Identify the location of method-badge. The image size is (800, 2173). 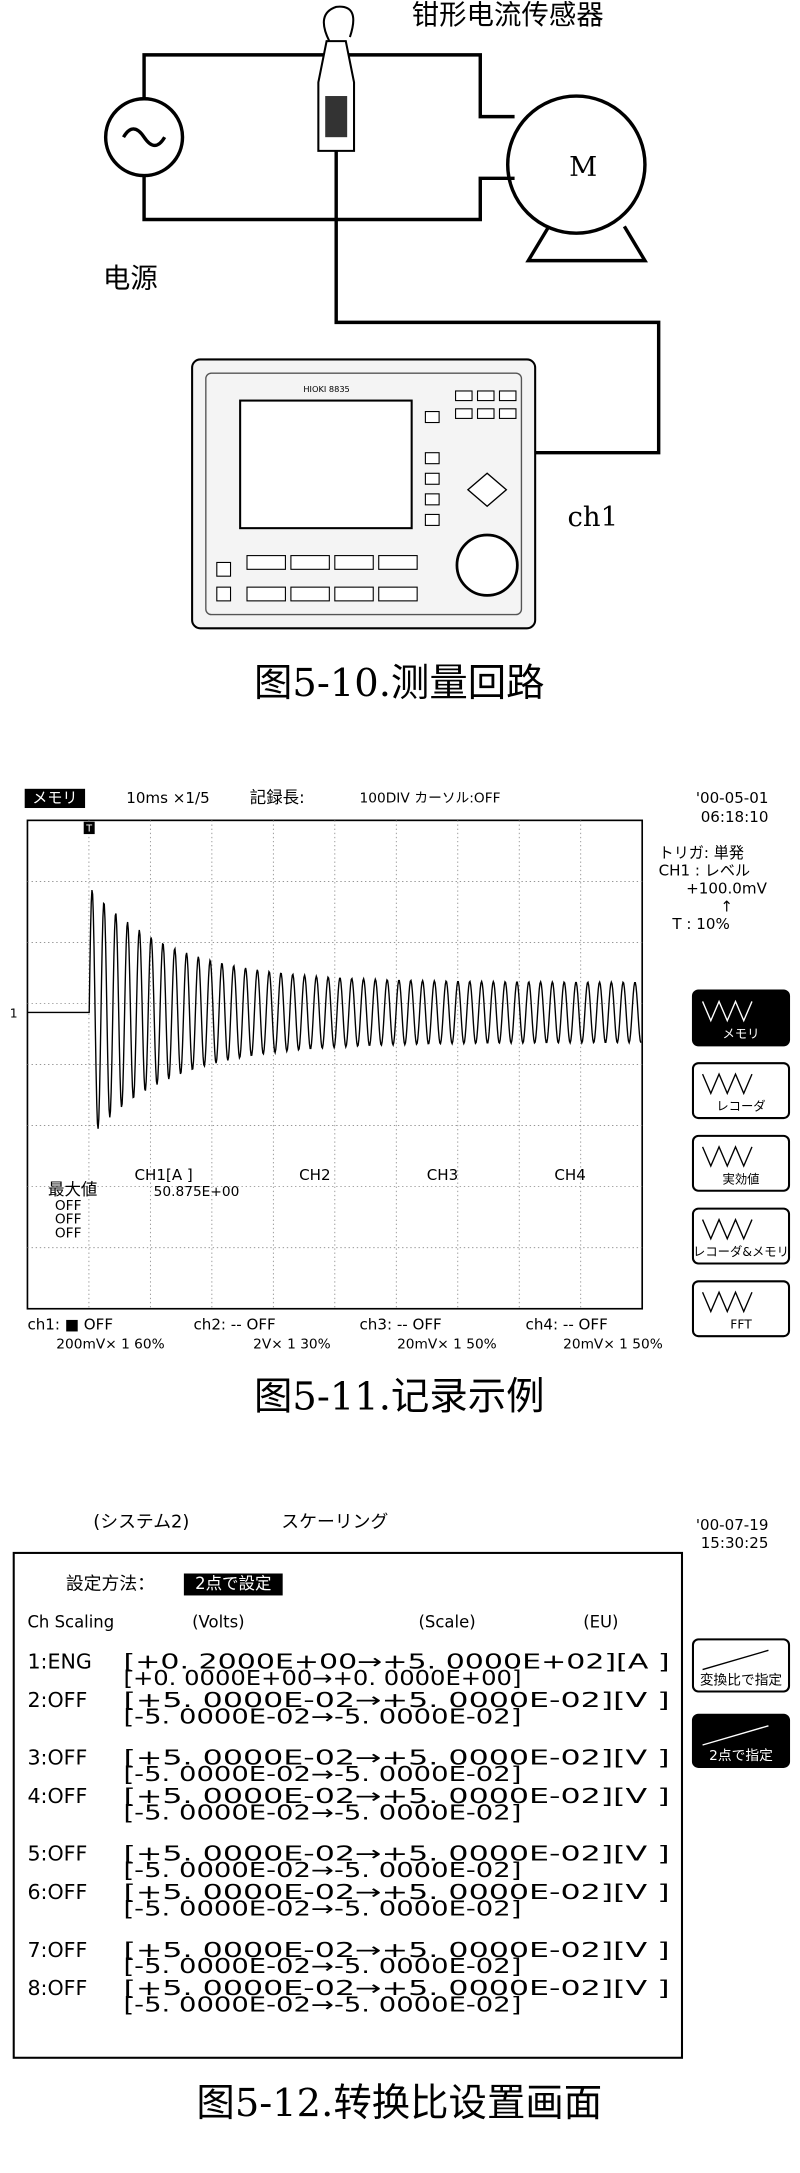
(233, 1584).